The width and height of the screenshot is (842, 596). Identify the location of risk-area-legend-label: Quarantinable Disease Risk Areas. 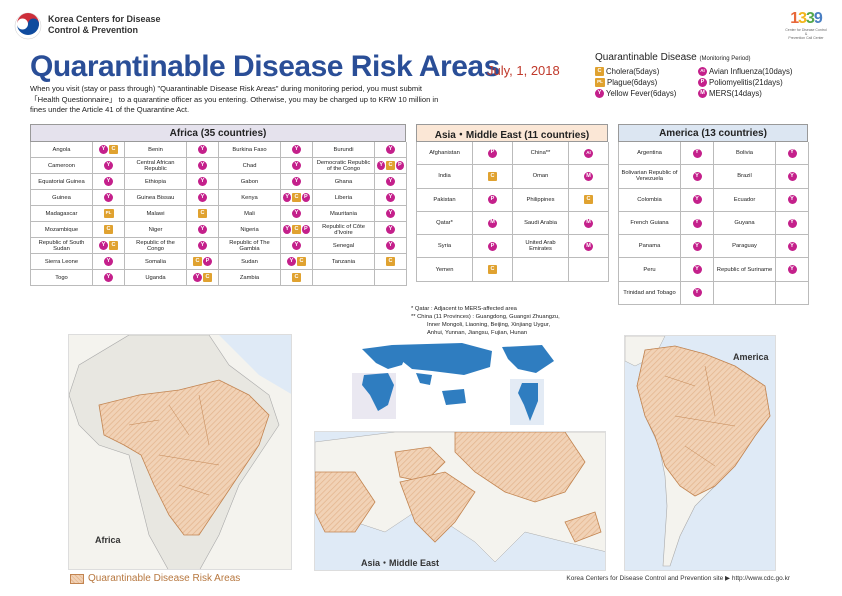
(164, 578).